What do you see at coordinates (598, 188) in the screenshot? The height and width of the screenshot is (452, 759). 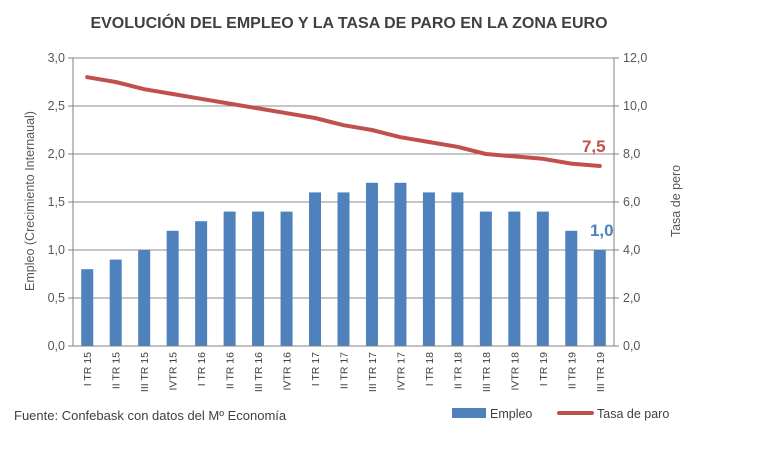 I see `annotations: 7,5 1,0` at bounding box center [598, 188].